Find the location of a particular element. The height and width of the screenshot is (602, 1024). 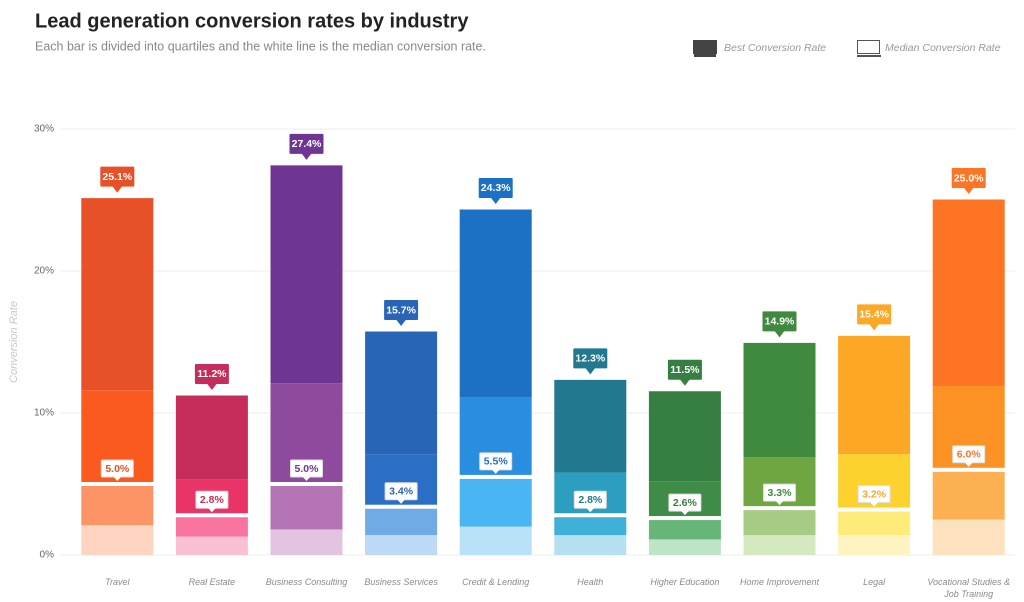

best-label: 24.3% is located at coordinates (496, 188).